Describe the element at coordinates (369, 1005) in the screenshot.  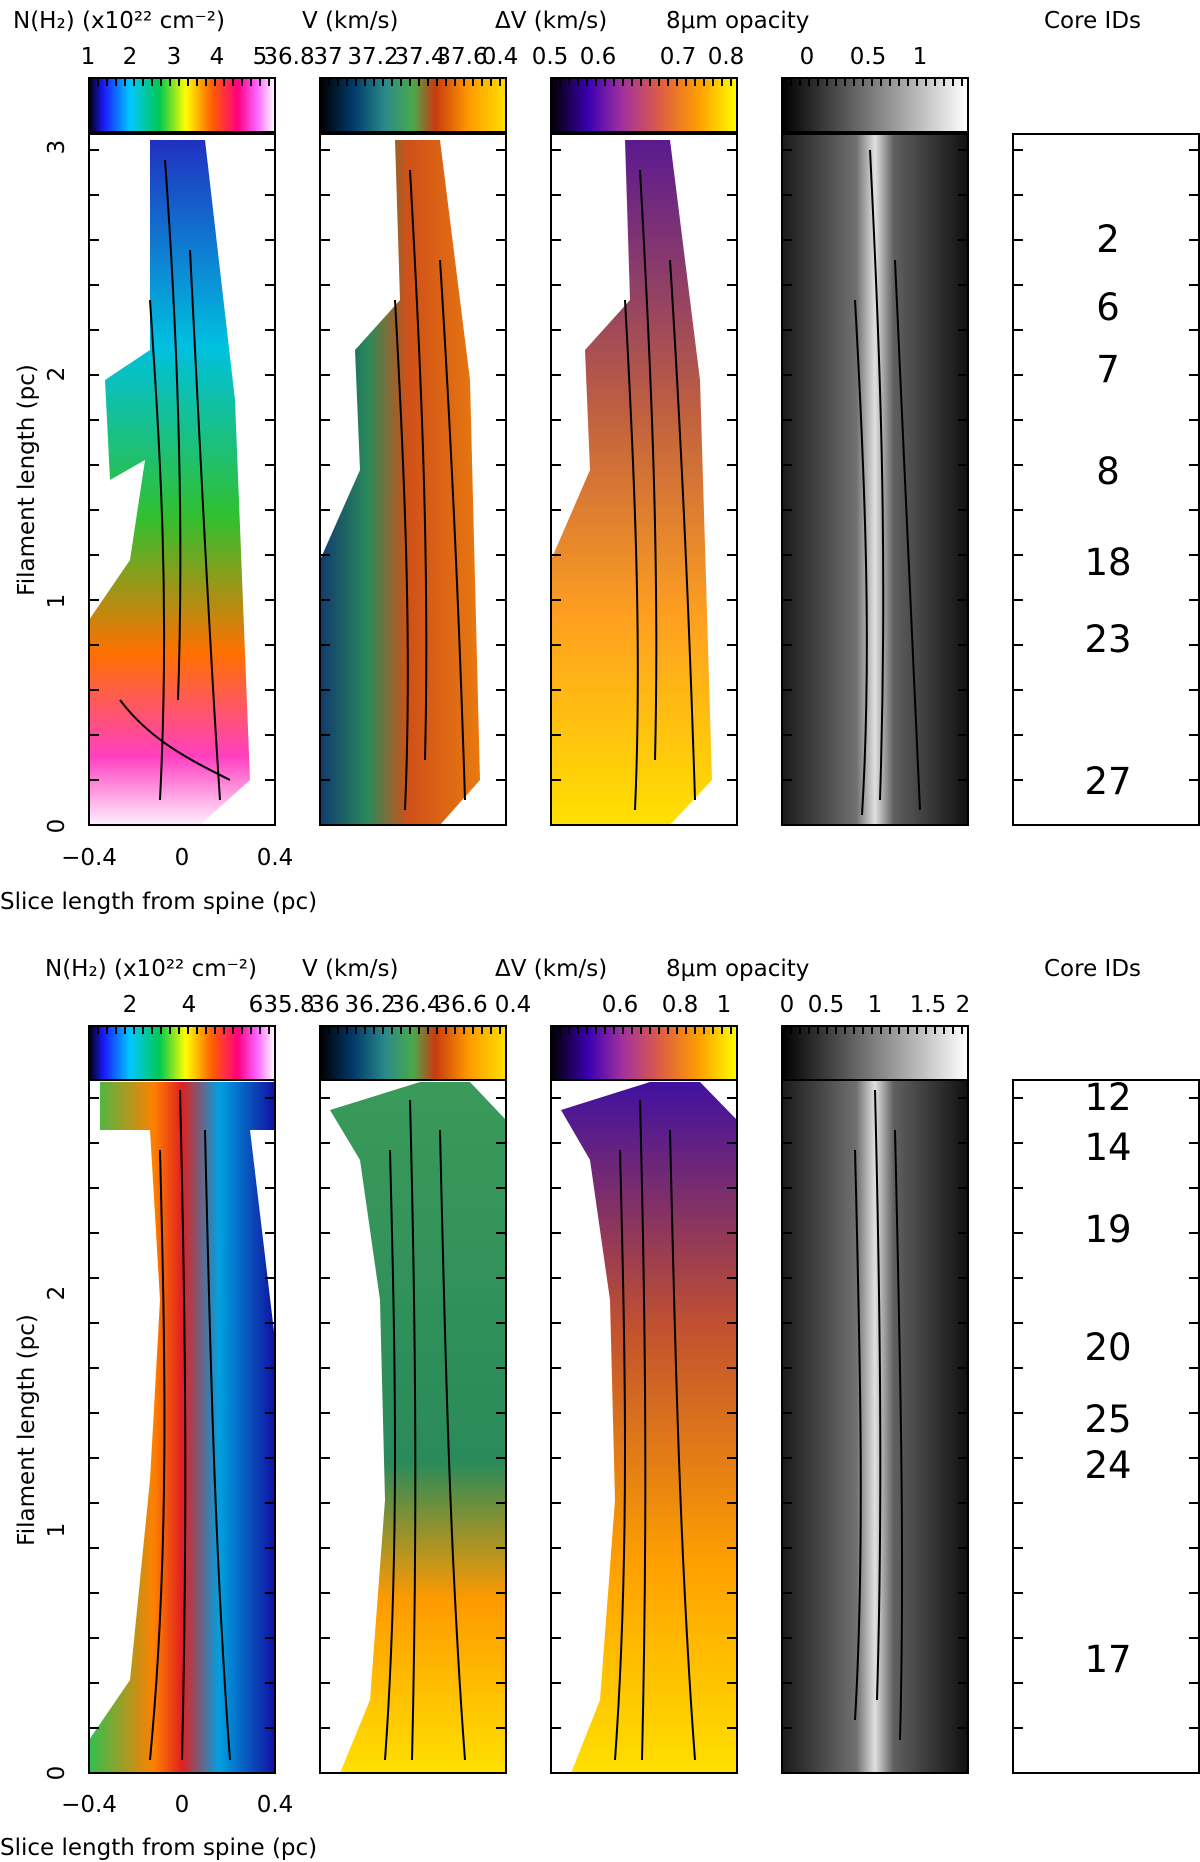
I see `cbar-tick: 36.2` at that location.